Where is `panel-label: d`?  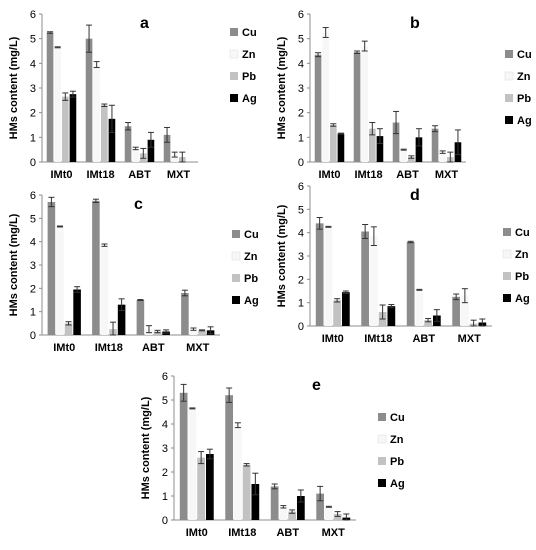 panel-label: d is located at coordinates (415, 195).